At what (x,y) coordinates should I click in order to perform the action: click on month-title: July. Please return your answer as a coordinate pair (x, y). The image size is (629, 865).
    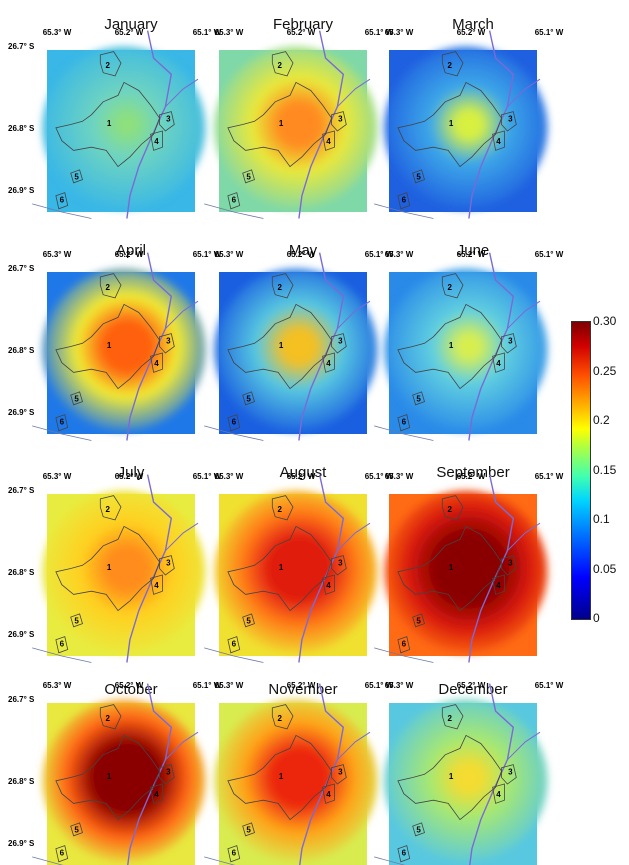
    Looking at the image, I should click on (131, 472).